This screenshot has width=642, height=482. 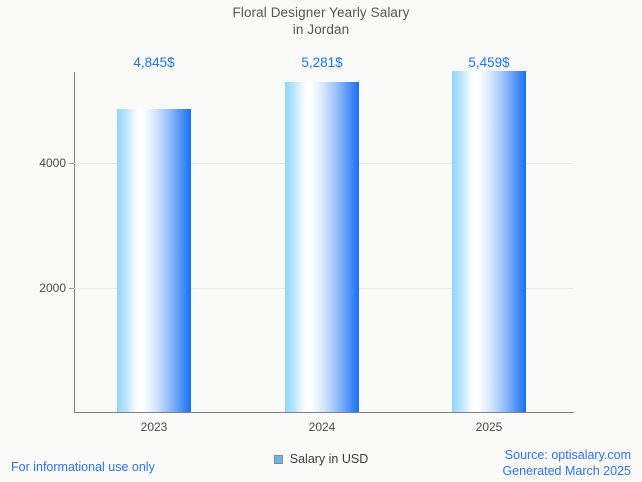 What do you see at coordinates (83, 467) in the screenshot?
I see `disclaimer-text: For informational use only` at bounding box center [83, 467].